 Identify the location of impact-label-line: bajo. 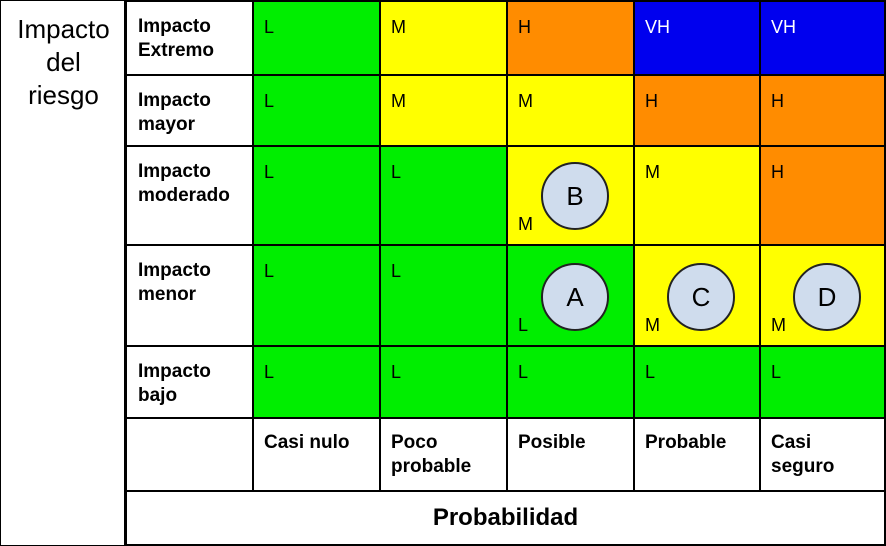
(158, 395).